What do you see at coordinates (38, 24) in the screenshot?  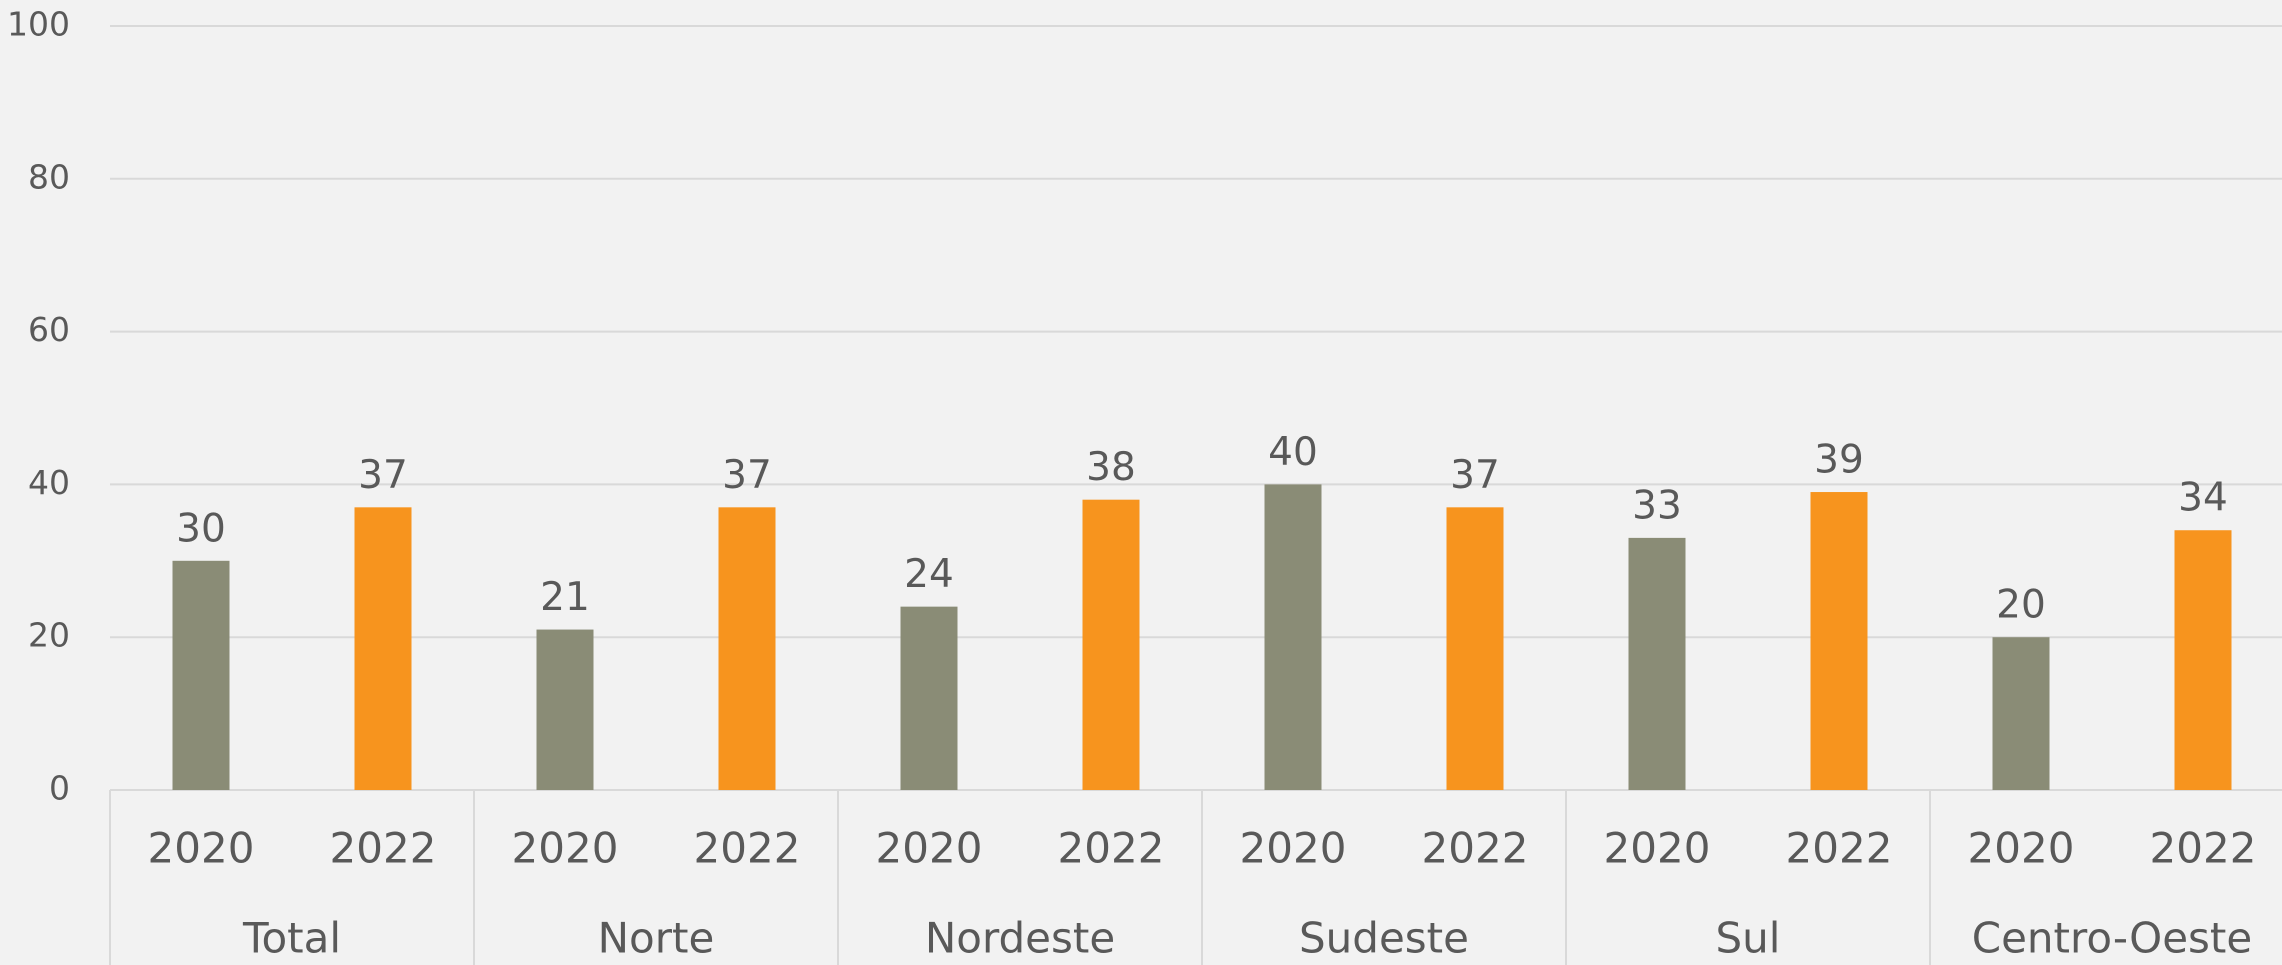 I see `y-tick-label: 100` at bounding box center [38, 24].